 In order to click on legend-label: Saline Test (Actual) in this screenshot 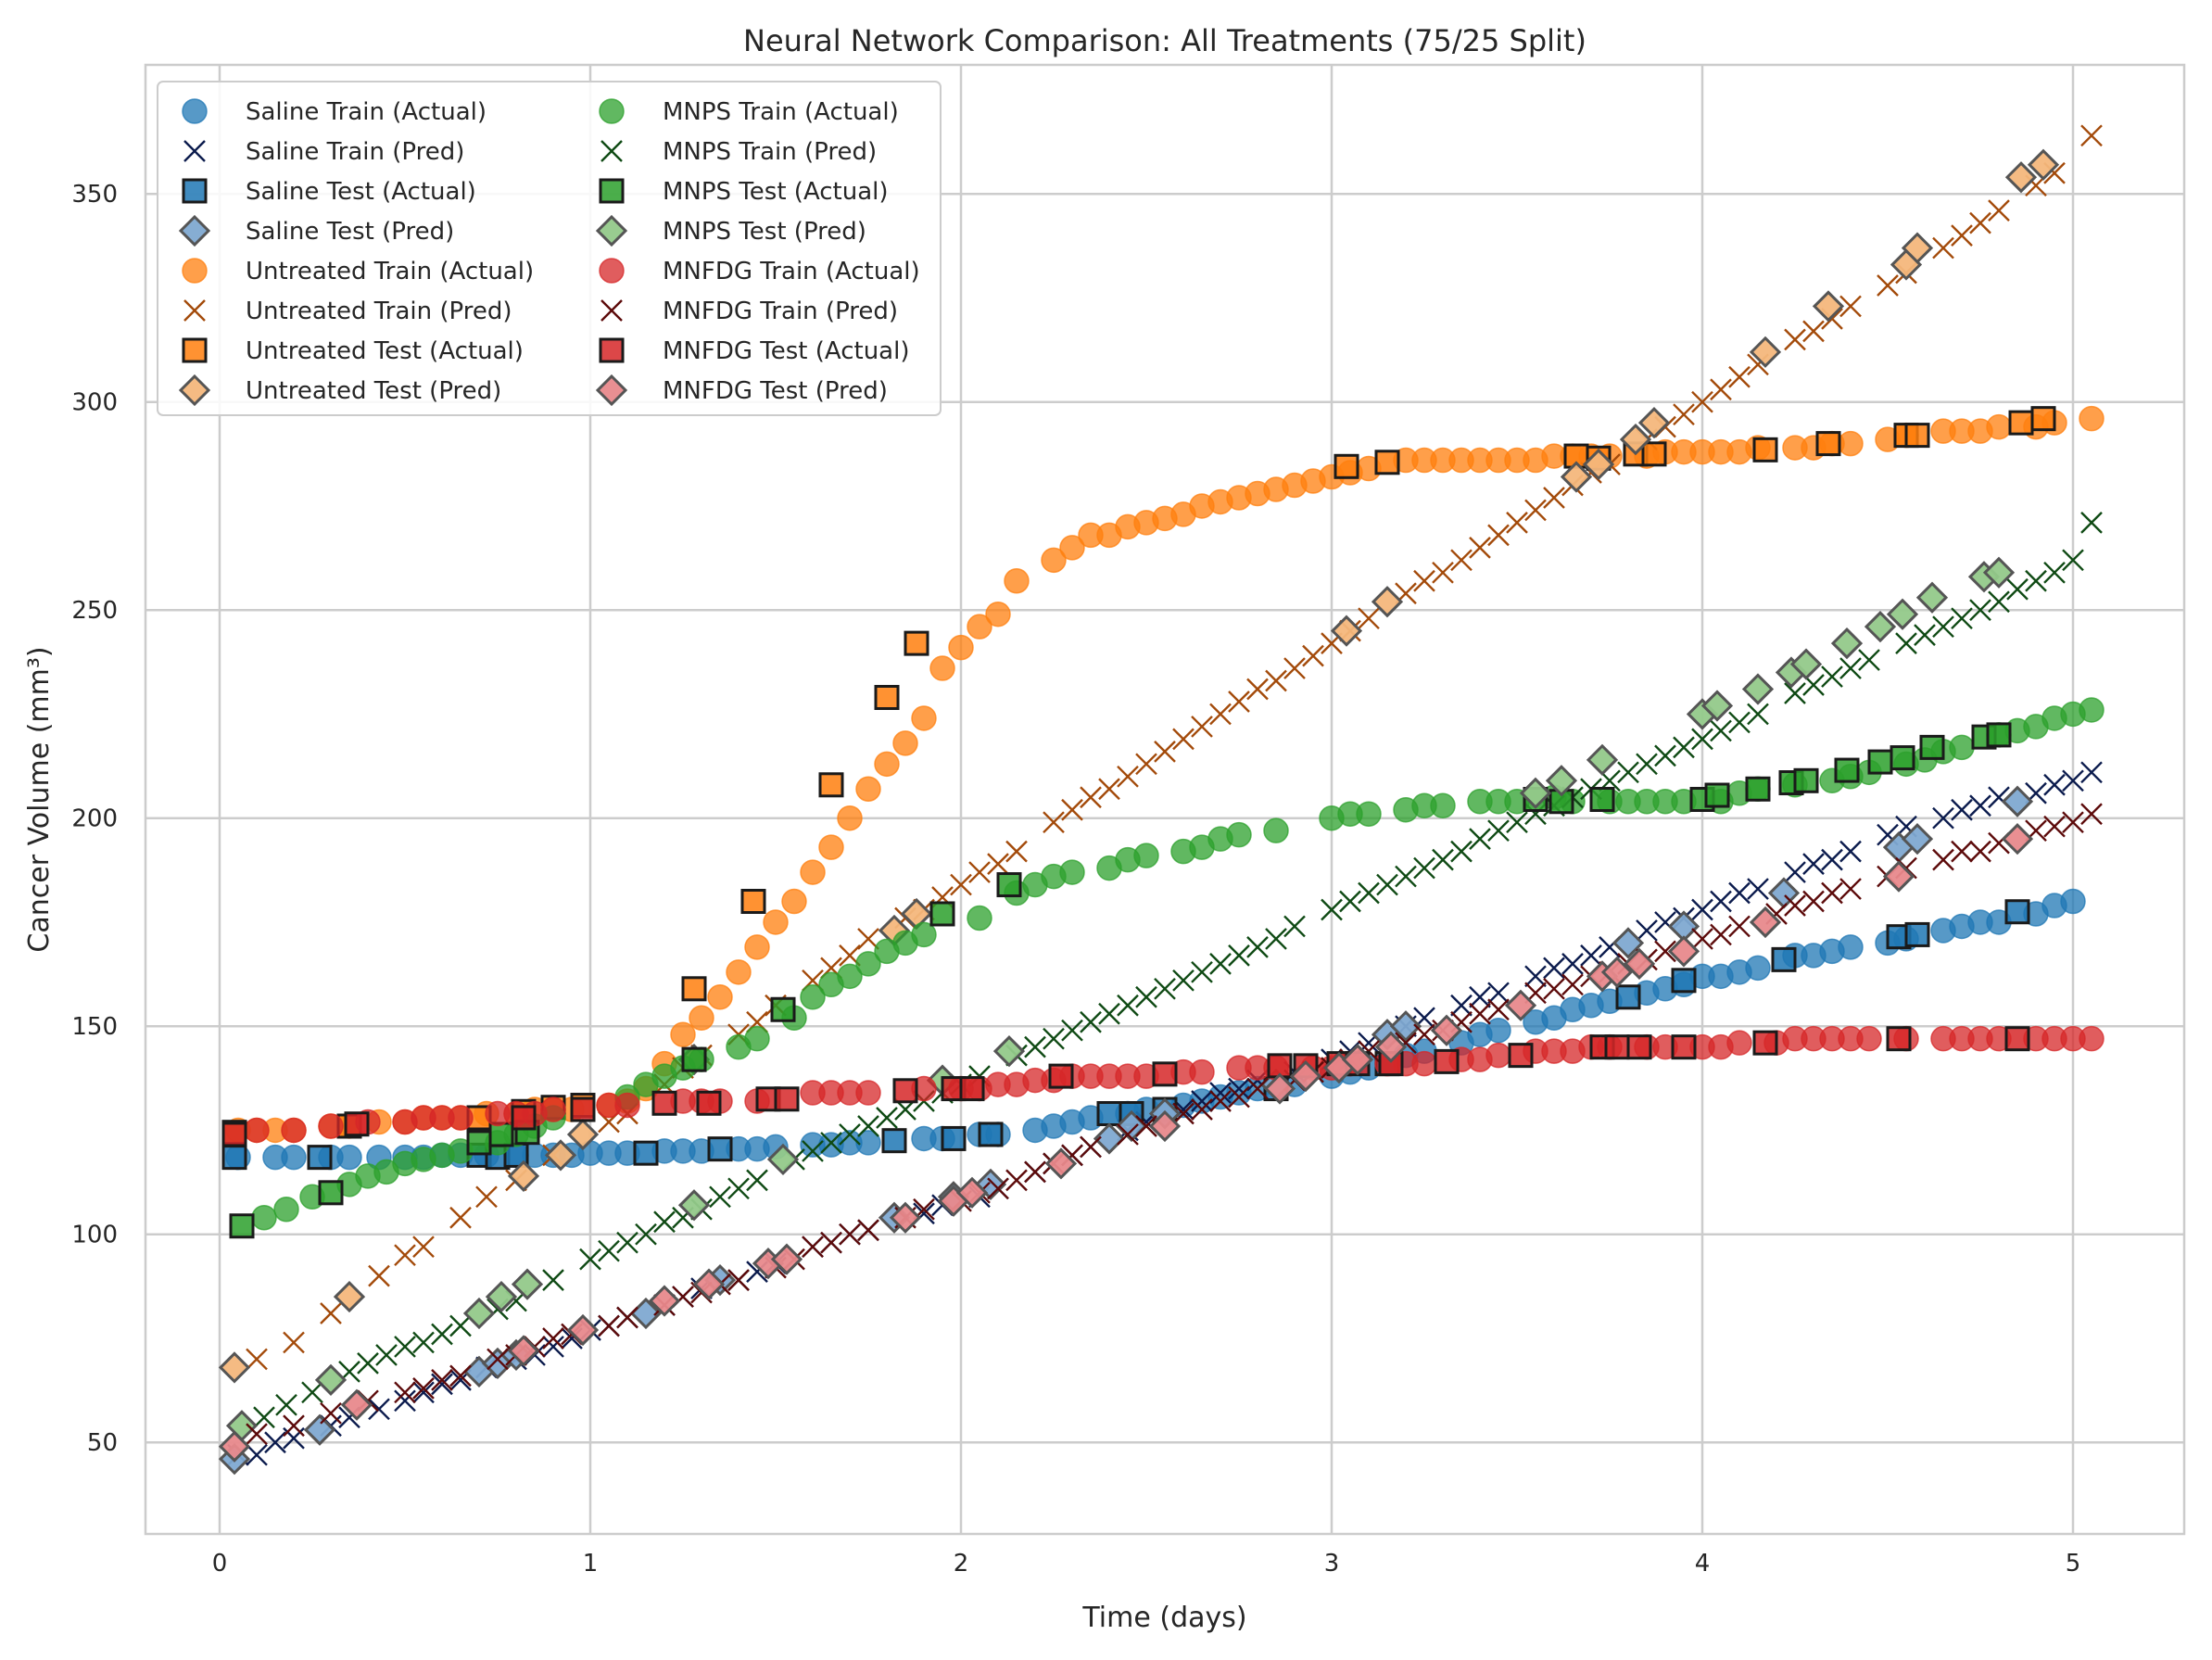, I will do `click(361, 192)`.